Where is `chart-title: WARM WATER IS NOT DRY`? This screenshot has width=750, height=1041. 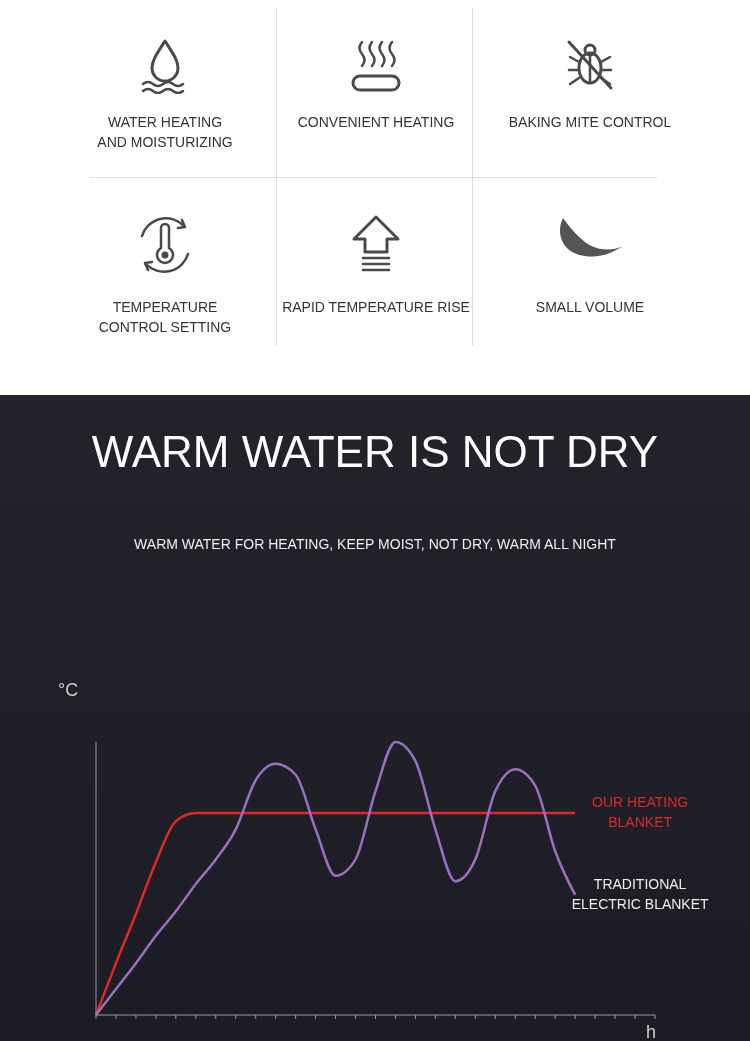 chart-title: WARM WATER IS NOT DRY is located at coordinates (375, 452).